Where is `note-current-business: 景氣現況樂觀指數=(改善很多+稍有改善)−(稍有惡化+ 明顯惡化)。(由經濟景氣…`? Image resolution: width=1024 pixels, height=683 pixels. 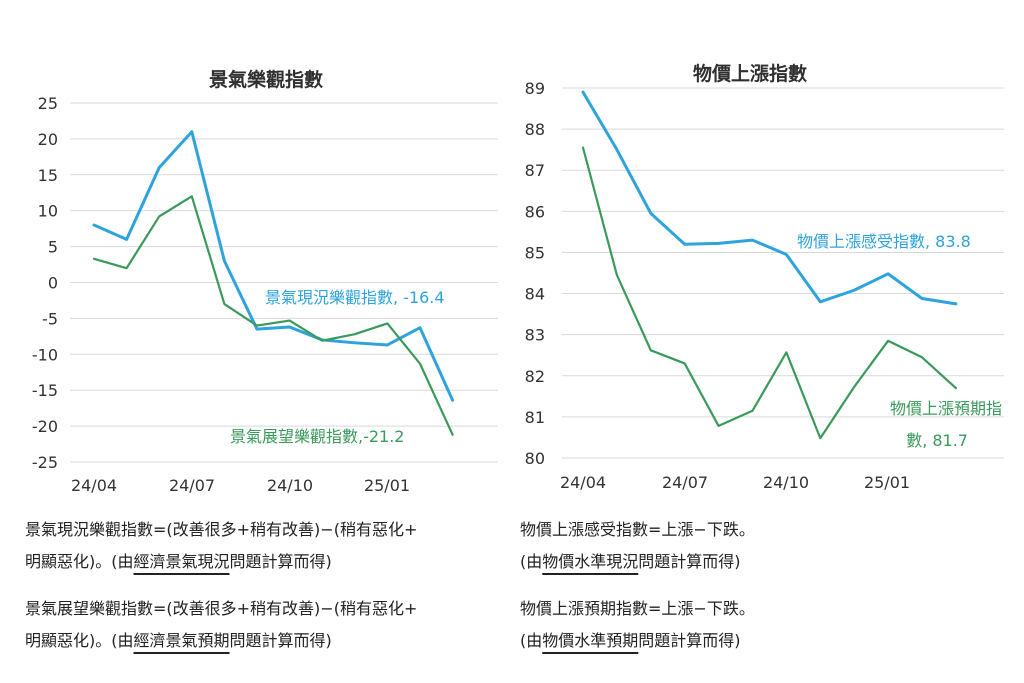
note-current-business: 景氣現況樂觀指數=(改善很多+稍有改善)−(稍有惡化+ 明顯惡化)。(由經濟景氣… is located at coordinates (221, 546).